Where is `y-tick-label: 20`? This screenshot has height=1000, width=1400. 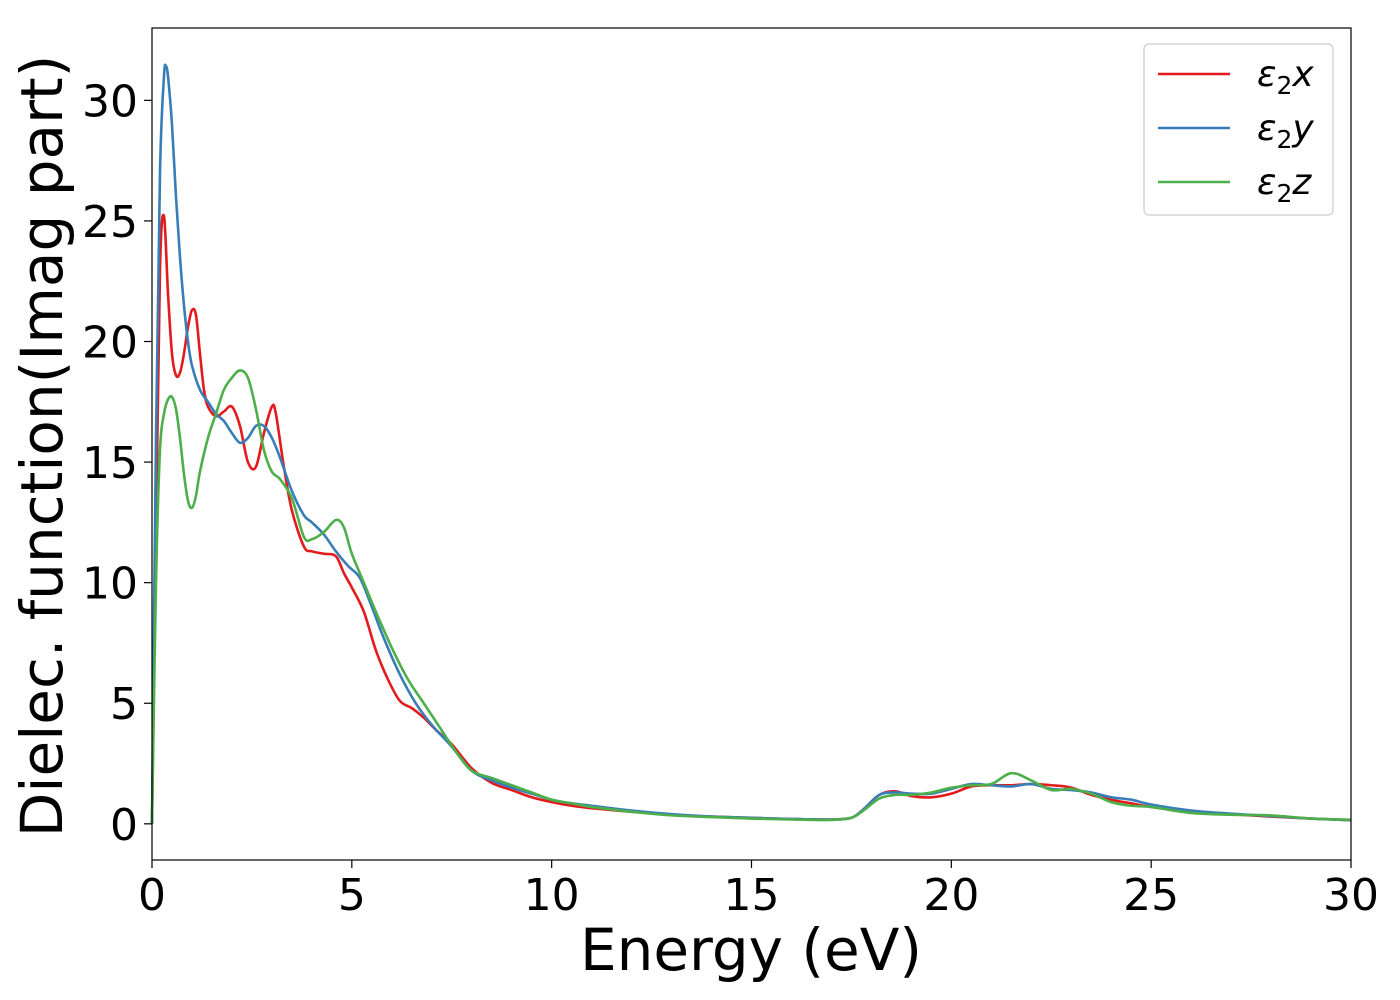
y-tick-label: 20 is located at coordinates (110, 343).